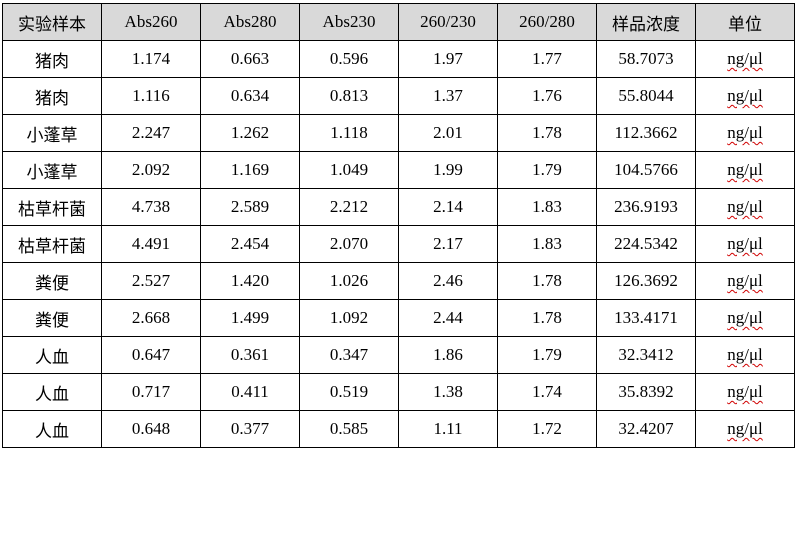 This screenshot has height=547, width=801. I want to click on concentration-cell: 32.3412, so click(646, 355).